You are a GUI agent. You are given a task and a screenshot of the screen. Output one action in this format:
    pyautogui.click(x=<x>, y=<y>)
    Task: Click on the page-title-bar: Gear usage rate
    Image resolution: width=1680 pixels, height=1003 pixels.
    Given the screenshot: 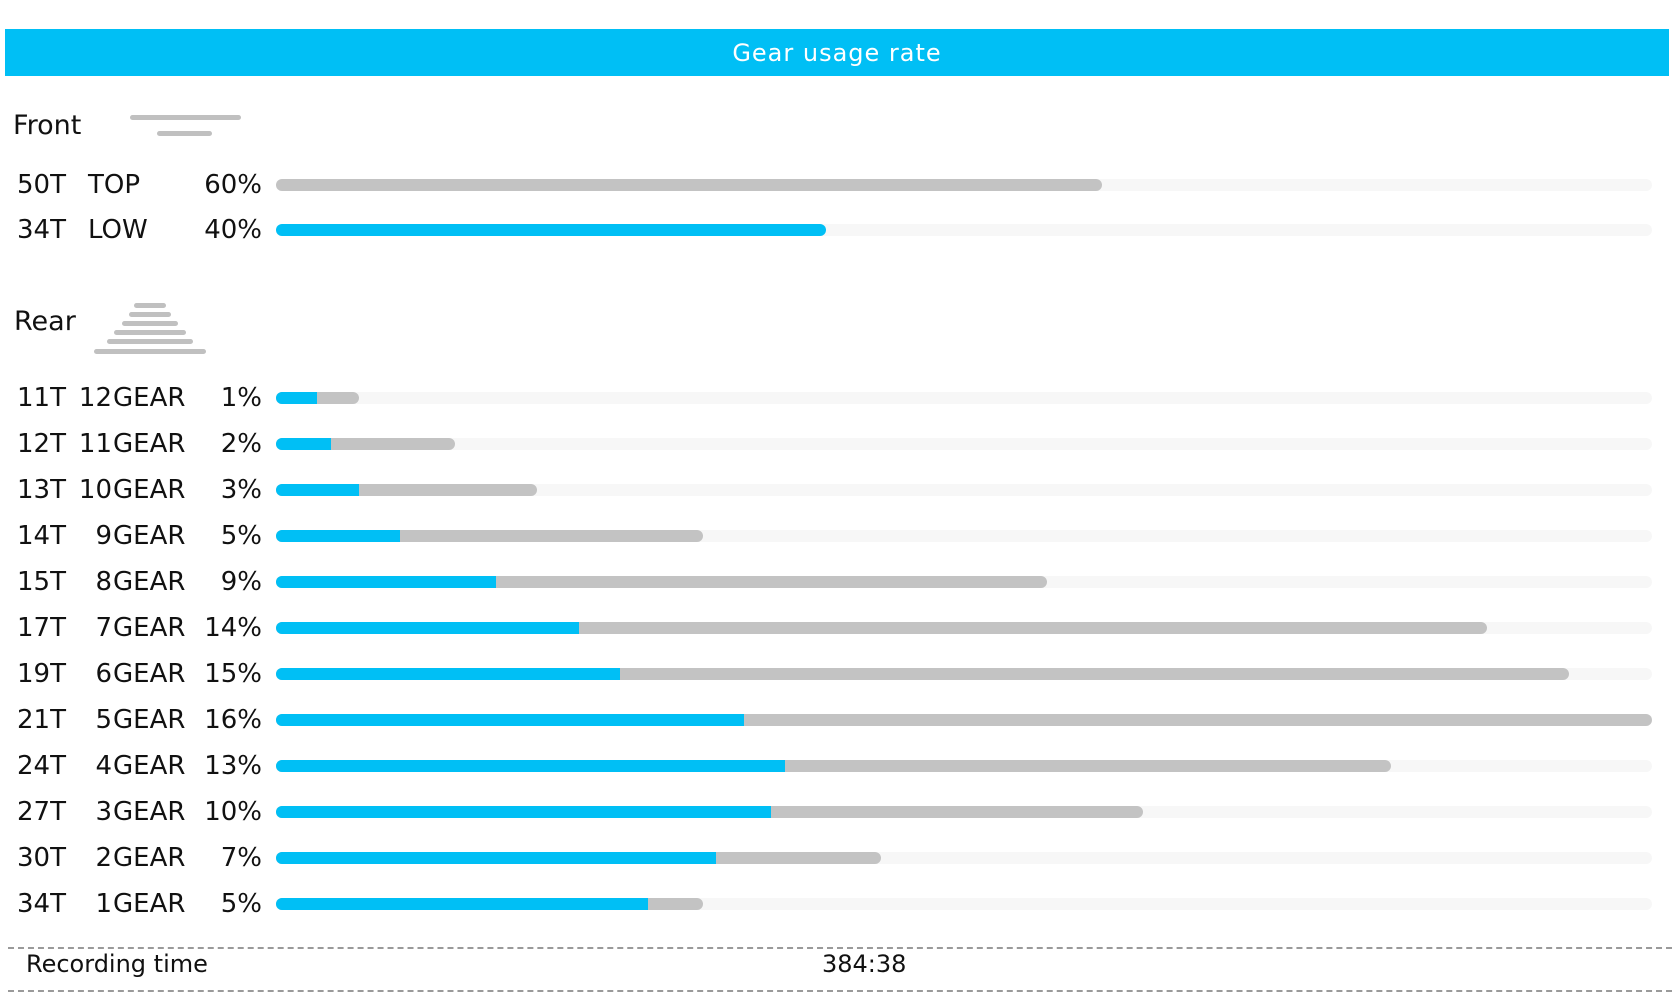 What is the action you would take?
    pyautogui.click(x=837, y=52)
    